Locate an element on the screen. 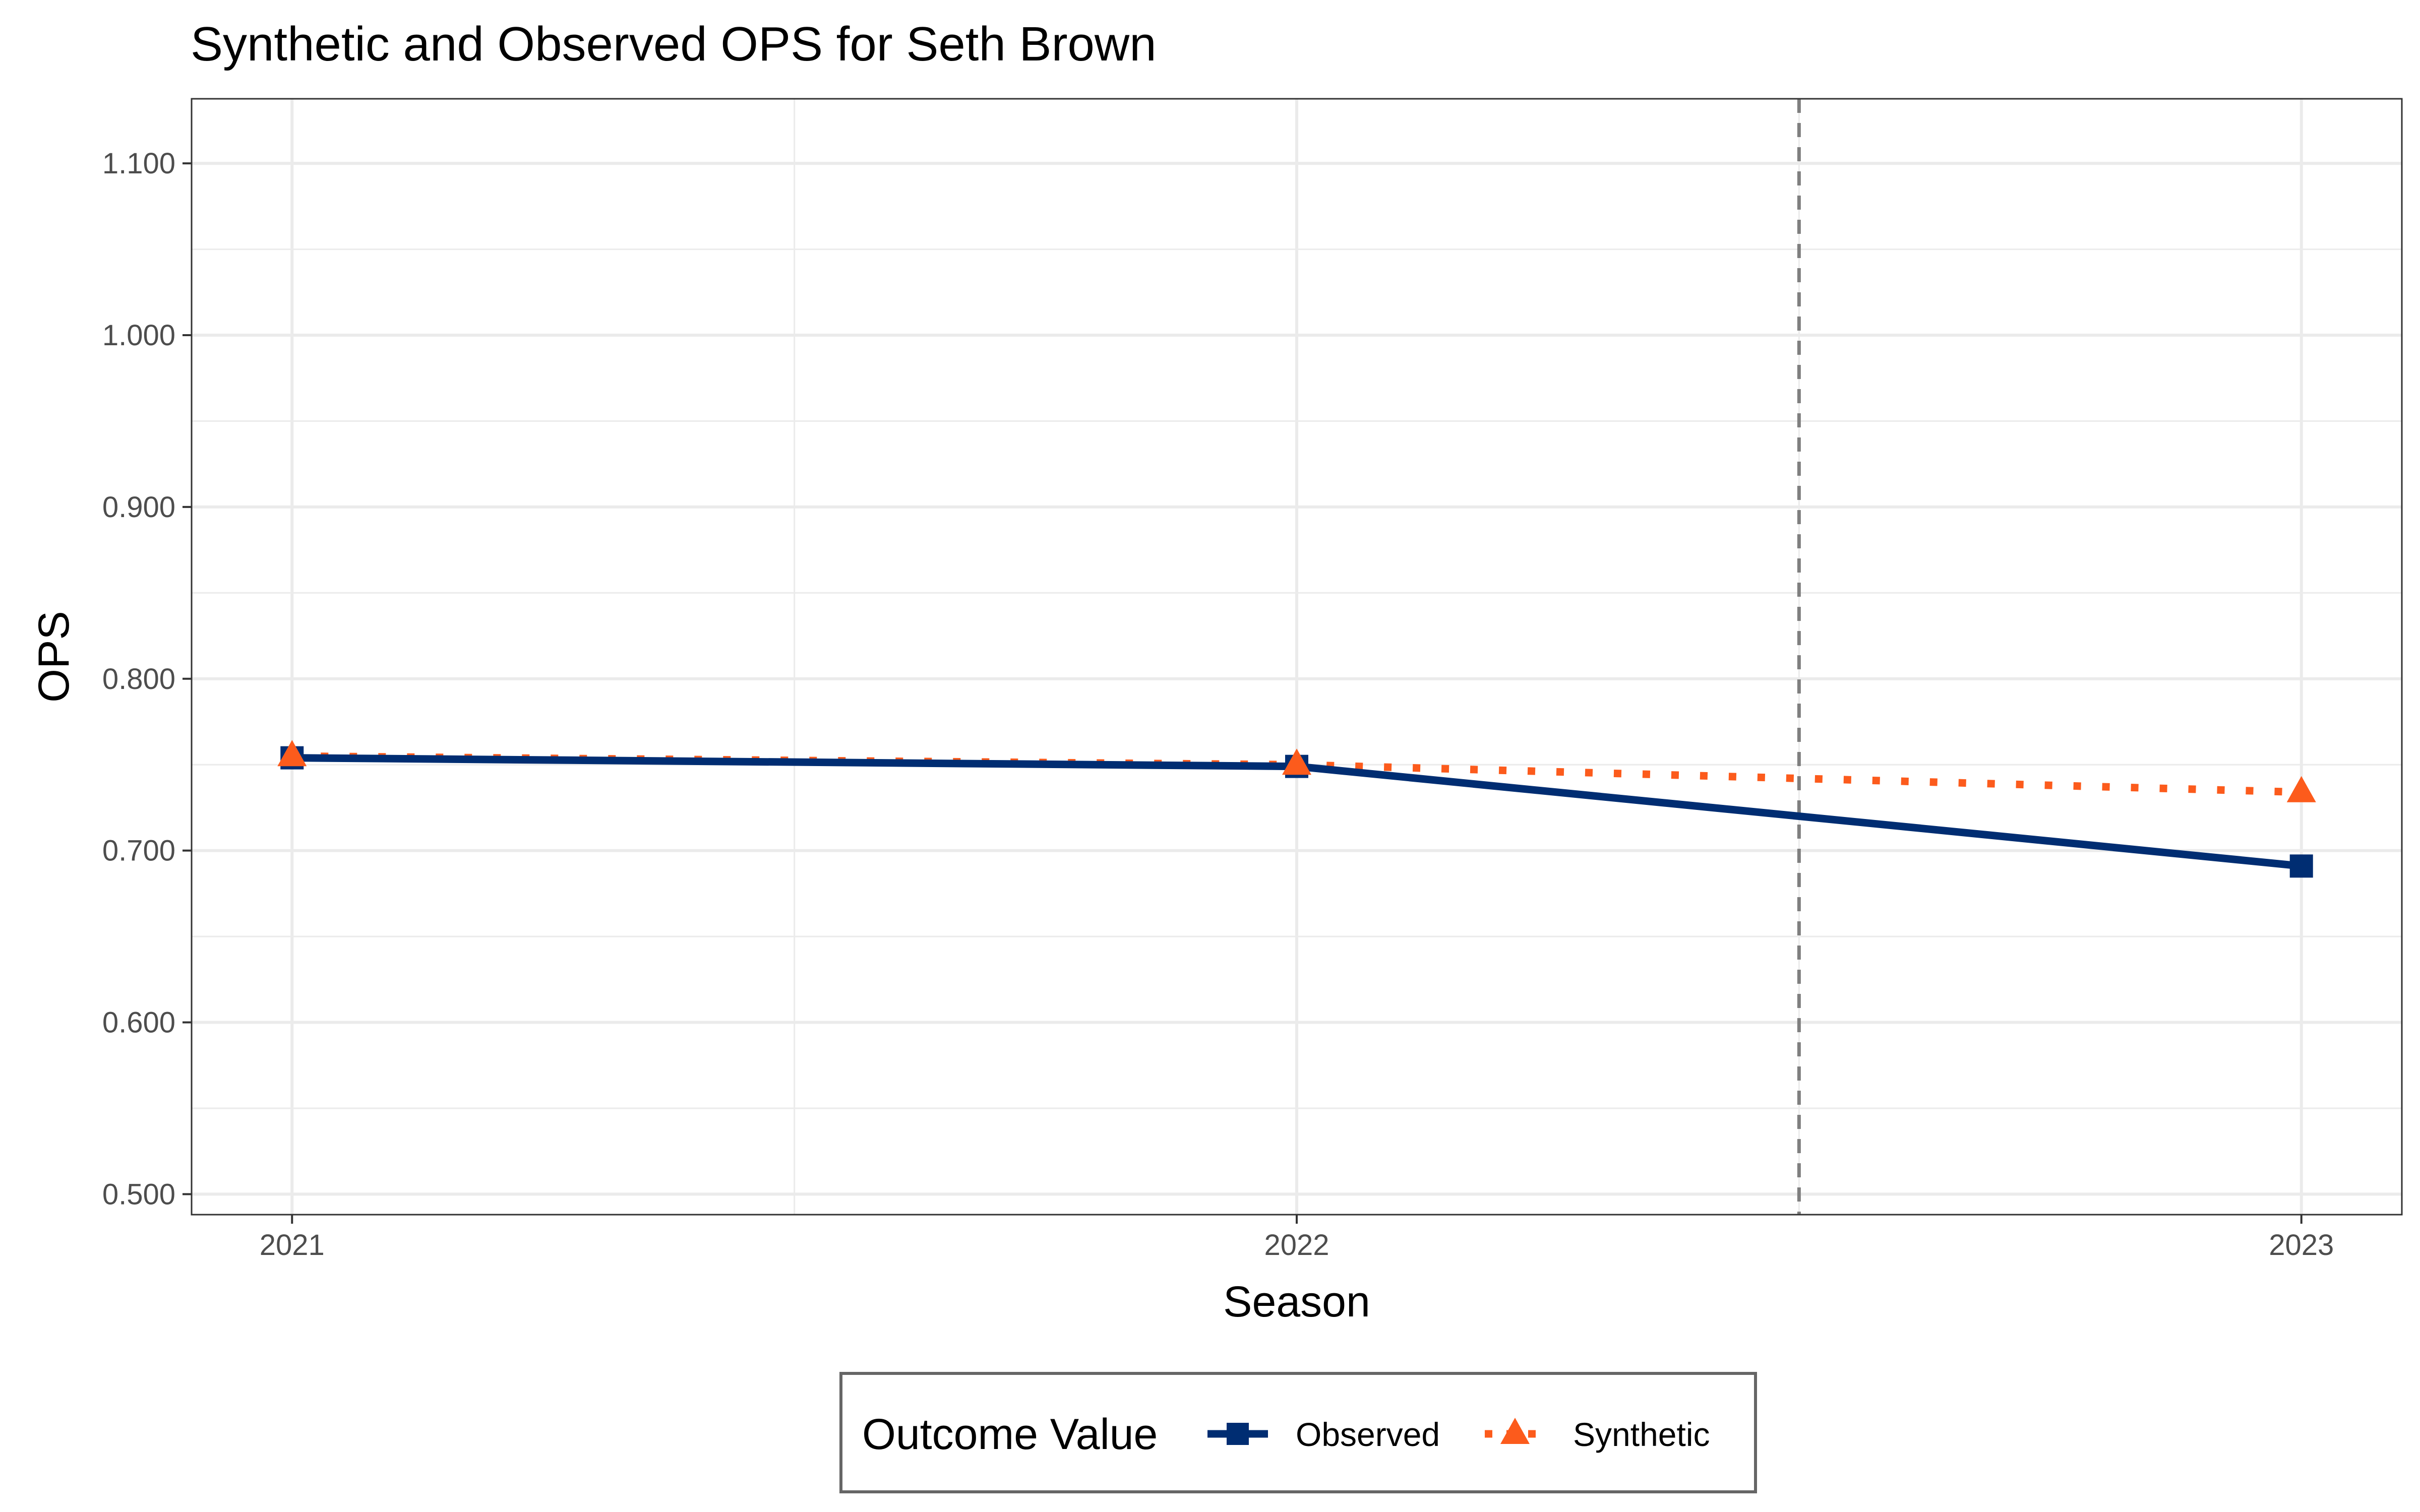 Image resolution: width=2420 pixels, height=1512 pixels. y-tick-label: 1.000 is located at coordinates (138, 336).